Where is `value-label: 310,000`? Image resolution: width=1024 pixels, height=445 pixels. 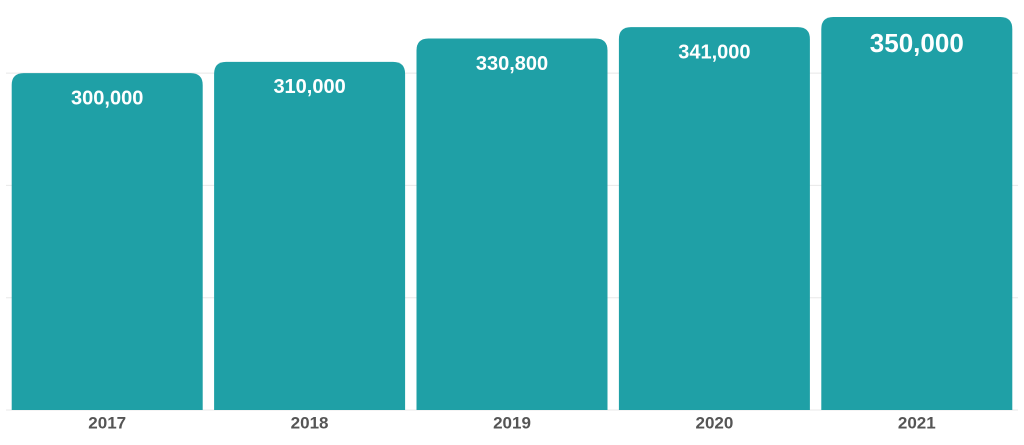 value-label: 310,000 is located at coordinates (309, 87).